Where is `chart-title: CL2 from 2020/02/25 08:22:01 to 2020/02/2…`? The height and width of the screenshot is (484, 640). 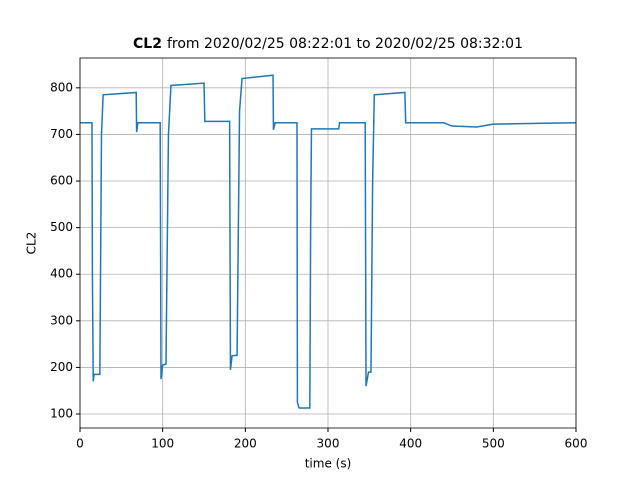 chart-title: CL2 from 2020/02/25 08:22:01 to 2020/02/2… is located at coordinates (328, 44).